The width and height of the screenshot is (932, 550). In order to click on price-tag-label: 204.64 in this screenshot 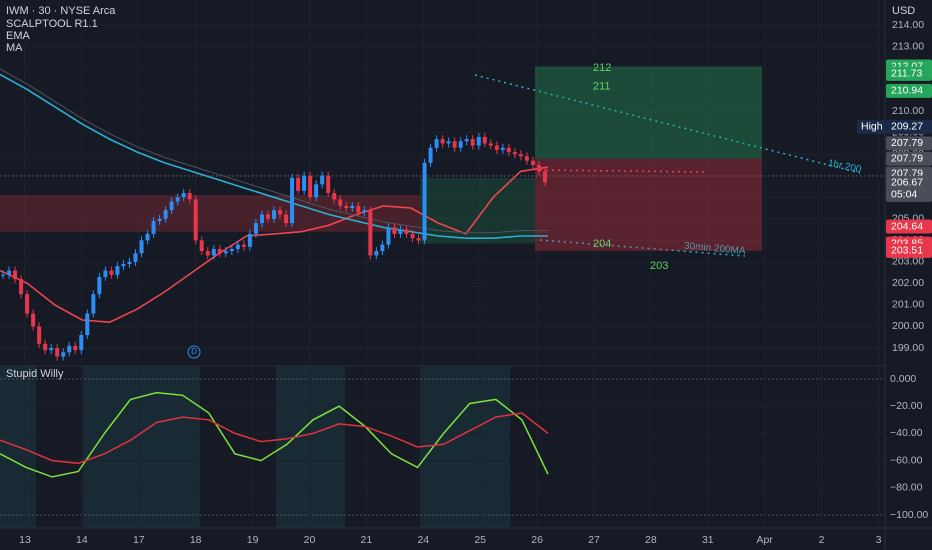, I will do `click(907, 226)`.